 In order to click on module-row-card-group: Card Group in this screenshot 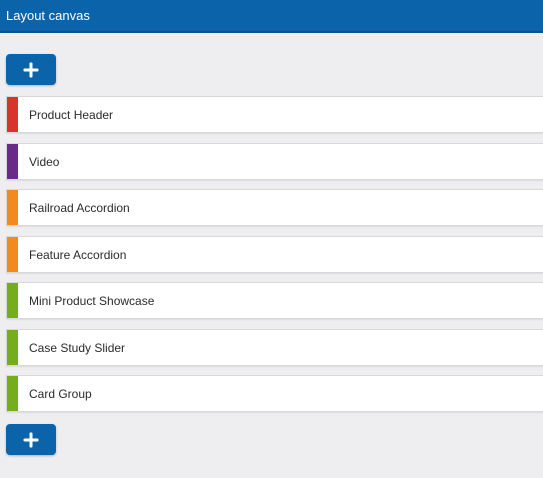, I will do `click(274, 393)`.